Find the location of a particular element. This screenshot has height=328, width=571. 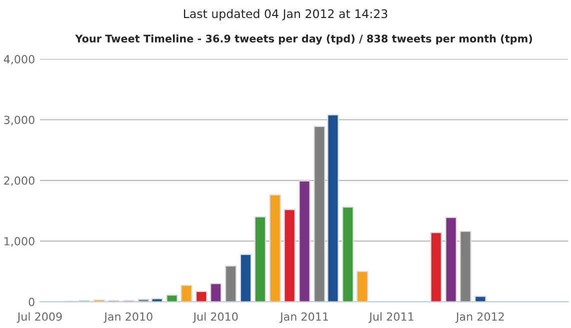

chart-title: Your Tweet Timeline - 36.9 tweets per day (tpd) / 838 tweets per month (tpm) is located at coordinates (303, 39).